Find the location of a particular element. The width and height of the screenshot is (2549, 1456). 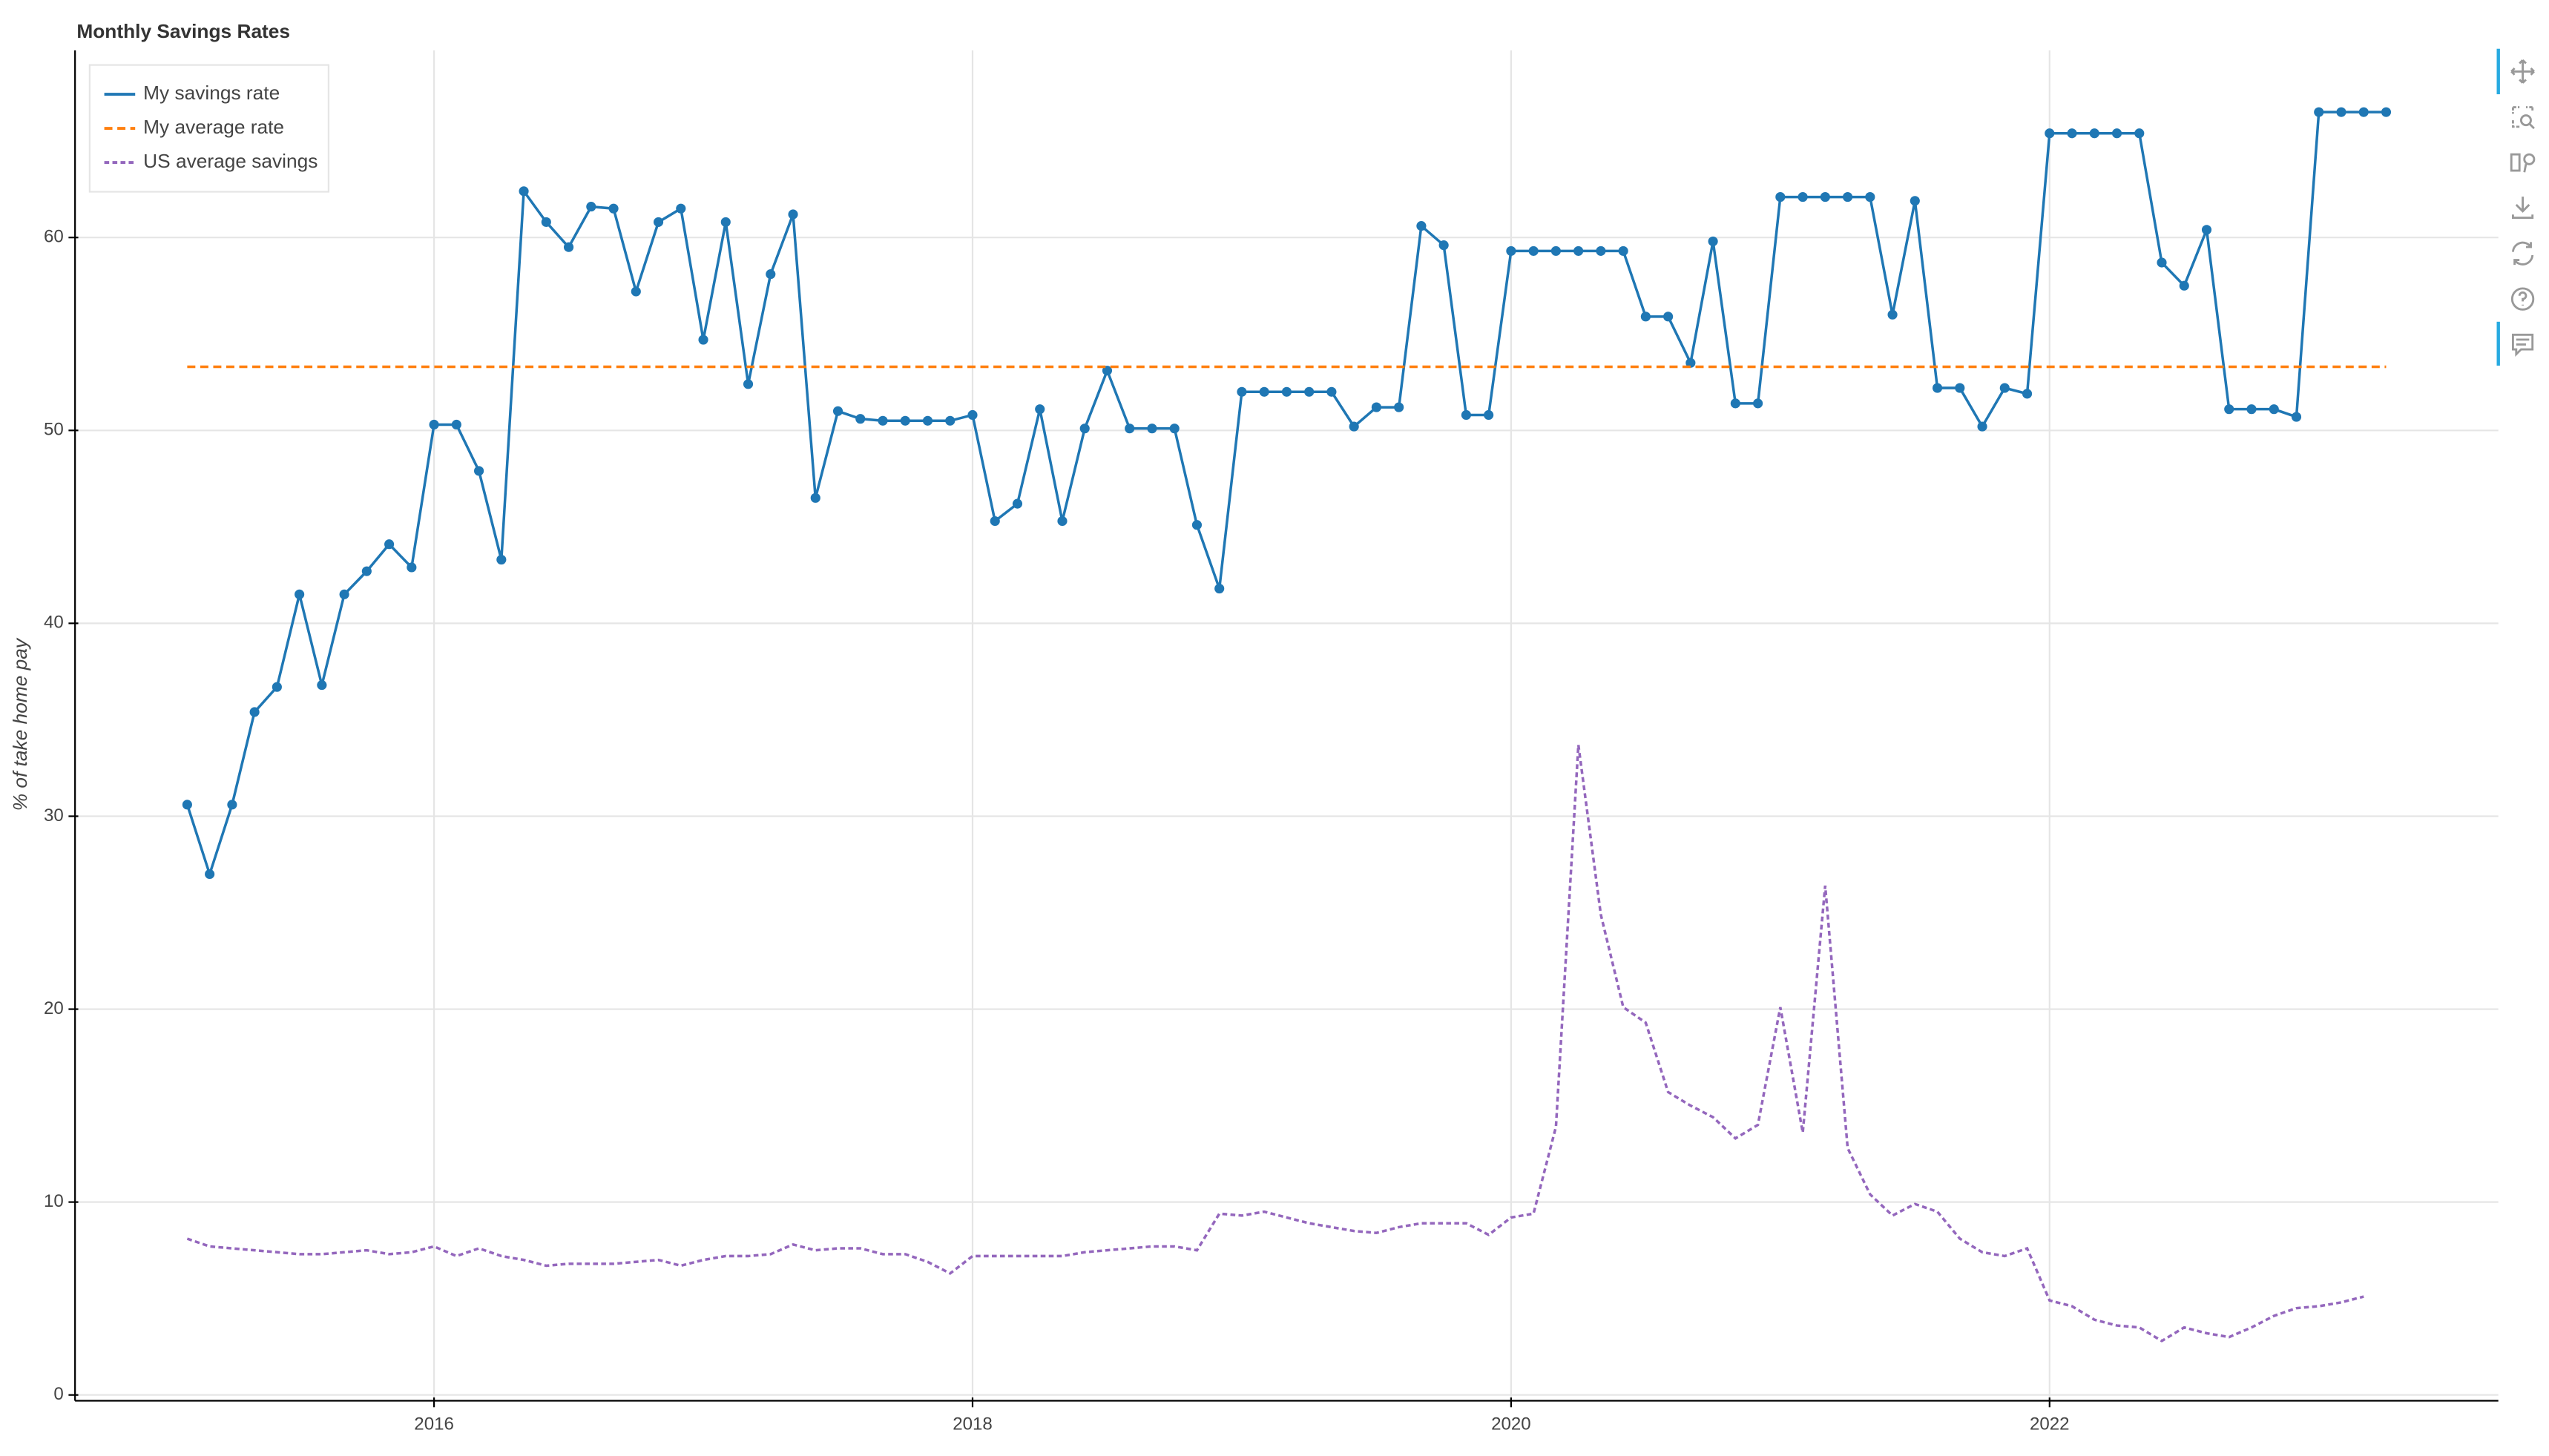

chart-title: Monthly Savings Rates is located at coordinates (183, 31).